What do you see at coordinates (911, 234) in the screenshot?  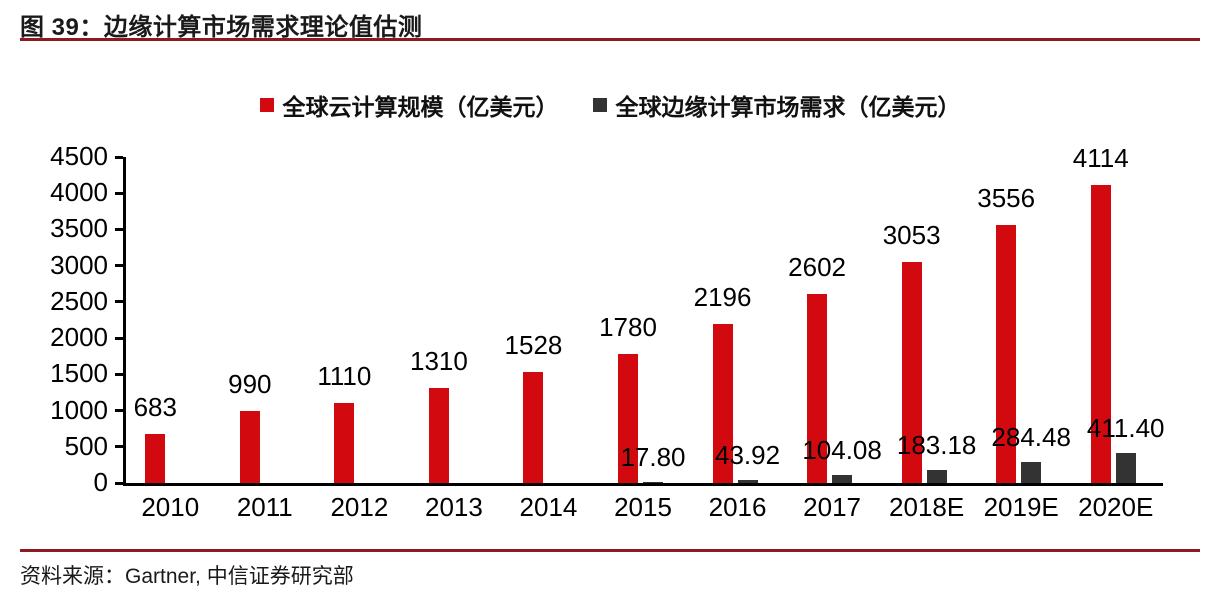 I see `bar-label-cloud-2018E: 3053` at bounding box center [911, 234].